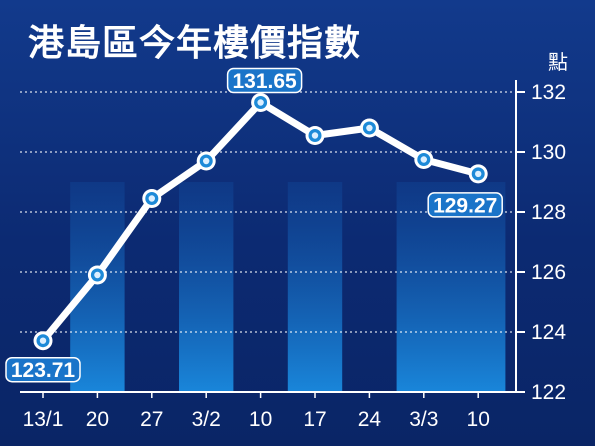 The height and width of the screenshot is (446, 595). I want to click on data-label: 131.65, so click(264, 81).